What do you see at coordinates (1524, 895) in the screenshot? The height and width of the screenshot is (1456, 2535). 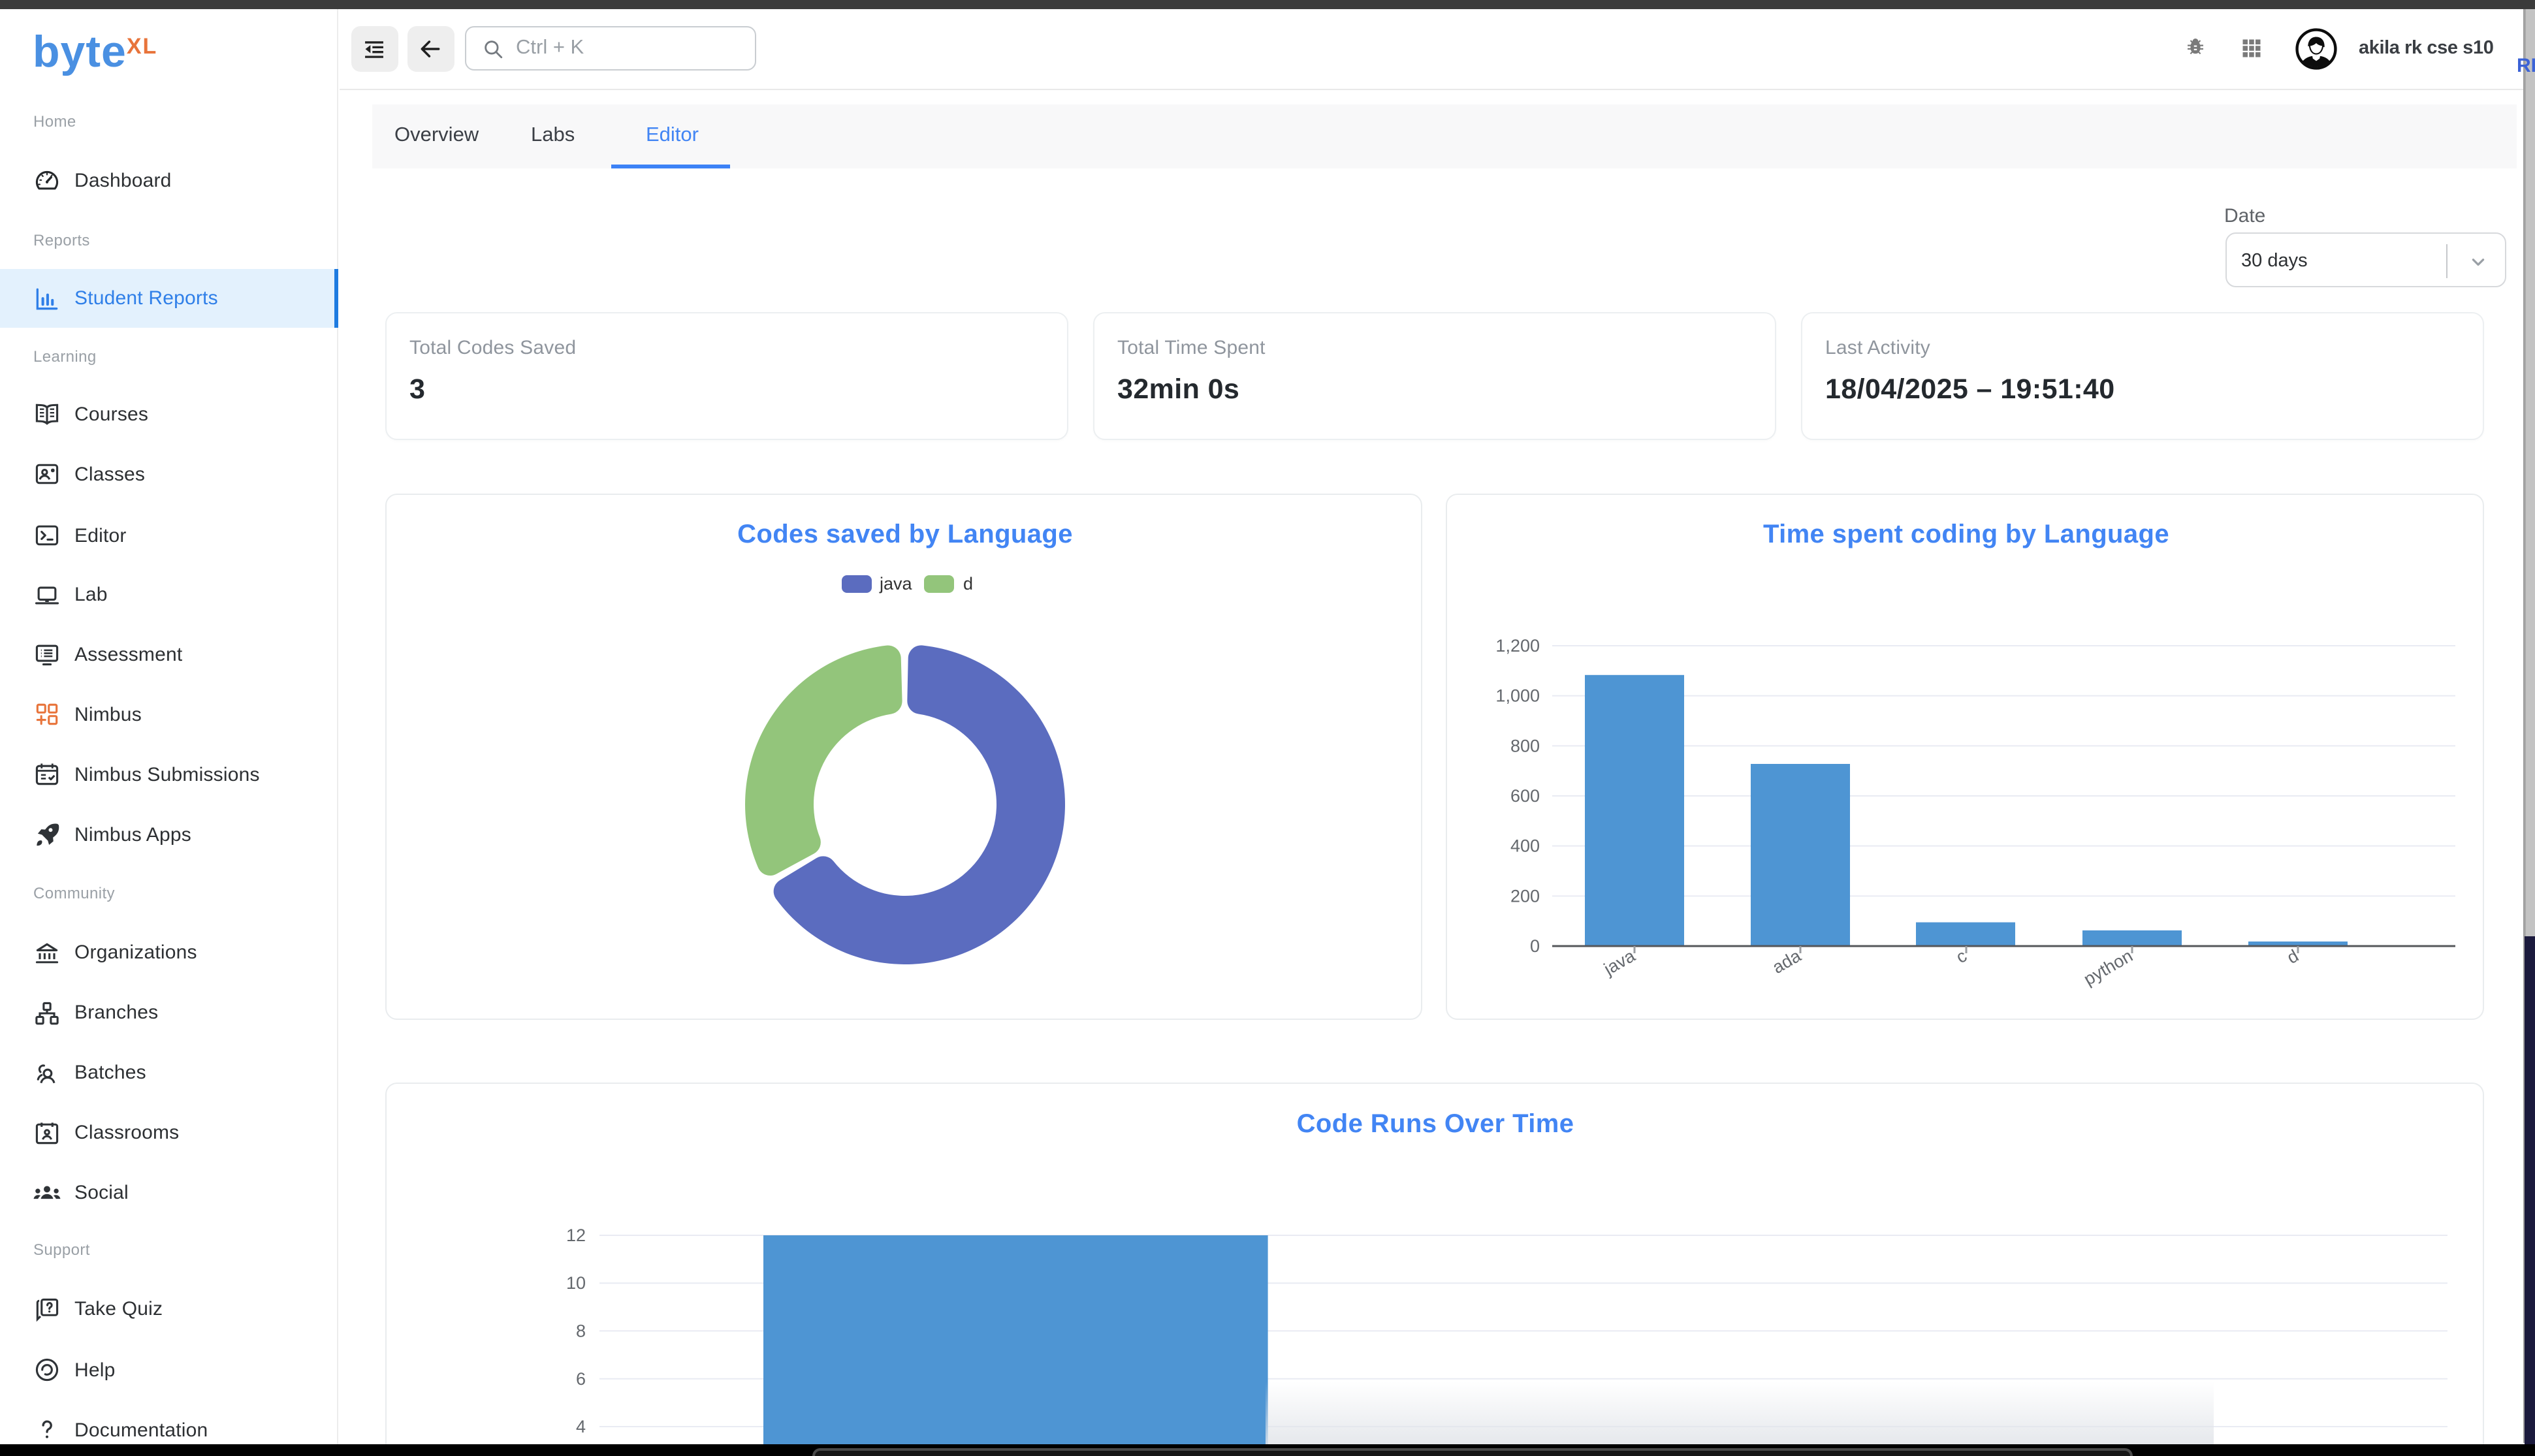 I see `svg-text: 200` at bounding box center [1524, 895].